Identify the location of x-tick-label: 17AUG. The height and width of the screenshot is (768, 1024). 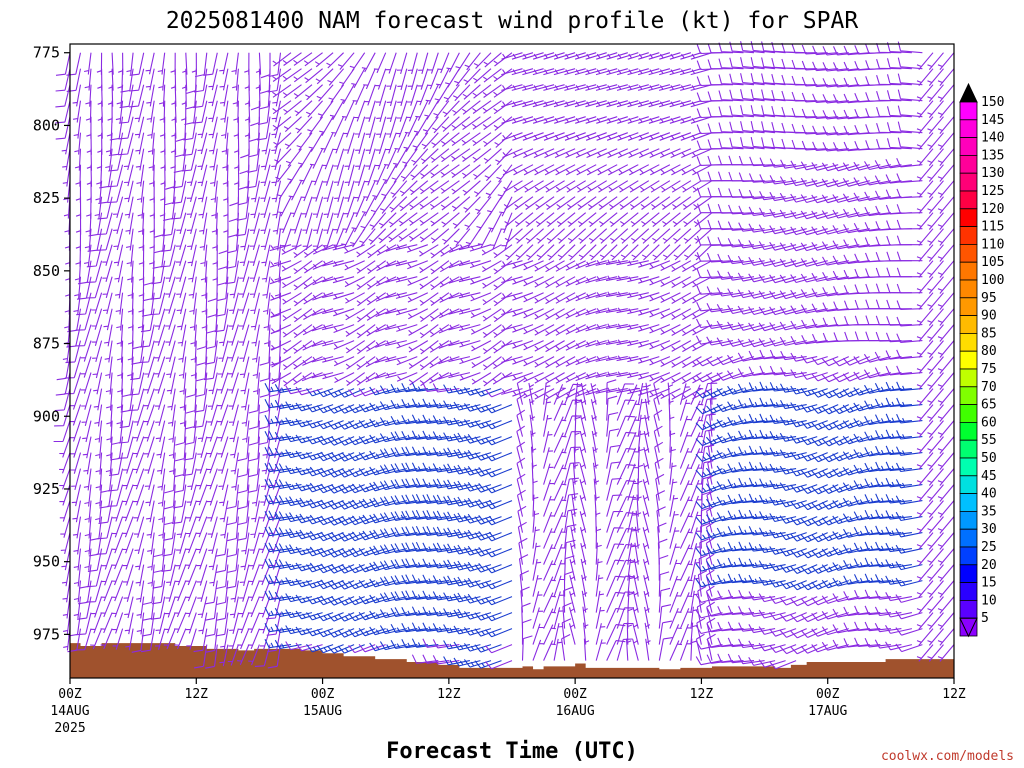
(827, 711).